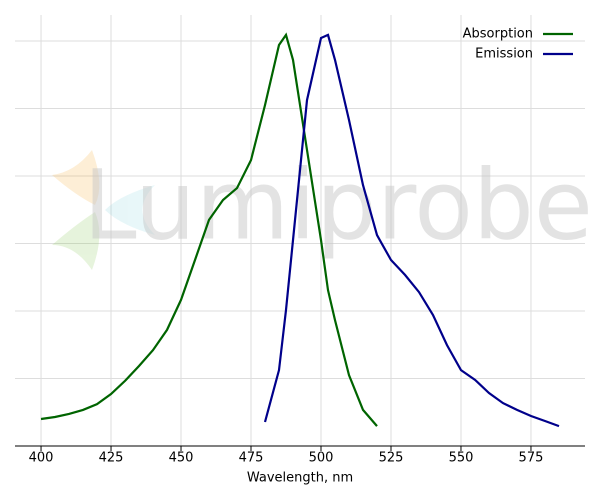  I want to click on x-tick-label: 425, so click(111, 458).